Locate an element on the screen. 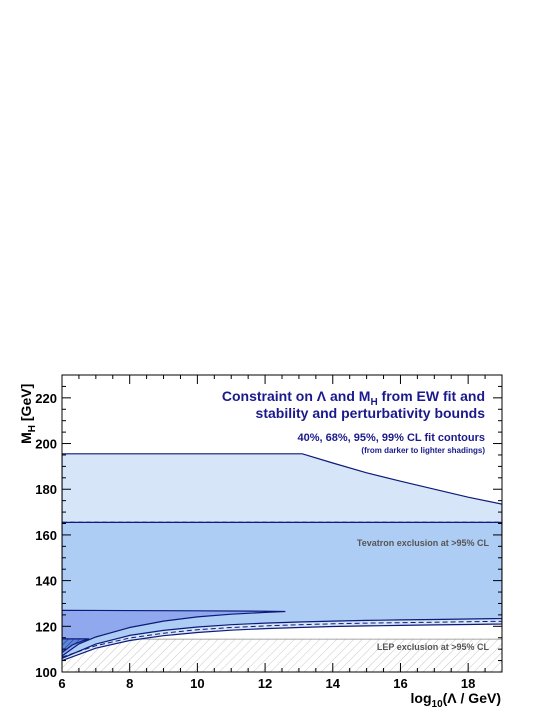 Image resolution: width=553 pixels, height=715 pixels. x-tick-label: 6 is located at coordinates (61, 683).